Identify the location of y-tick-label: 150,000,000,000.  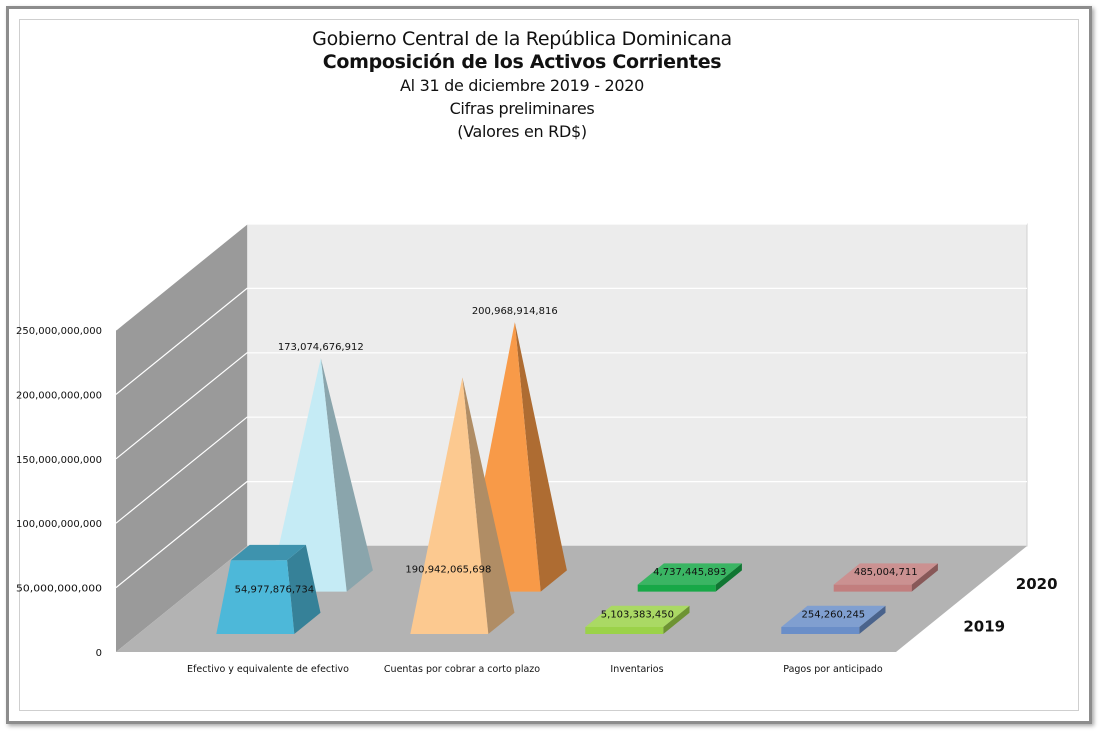
(59, 460).